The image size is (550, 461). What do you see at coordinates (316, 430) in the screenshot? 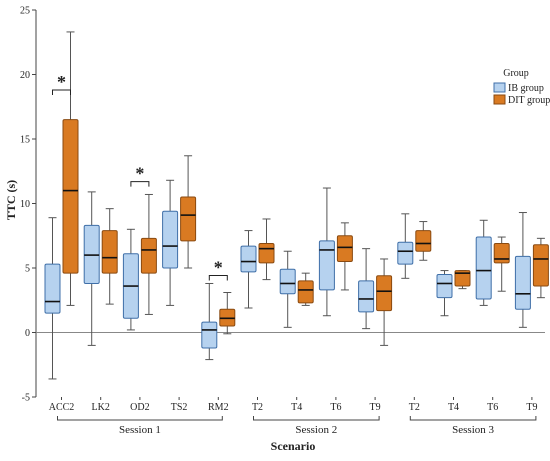
I see `session-label: Session 2` at bounding box center [316, 430].